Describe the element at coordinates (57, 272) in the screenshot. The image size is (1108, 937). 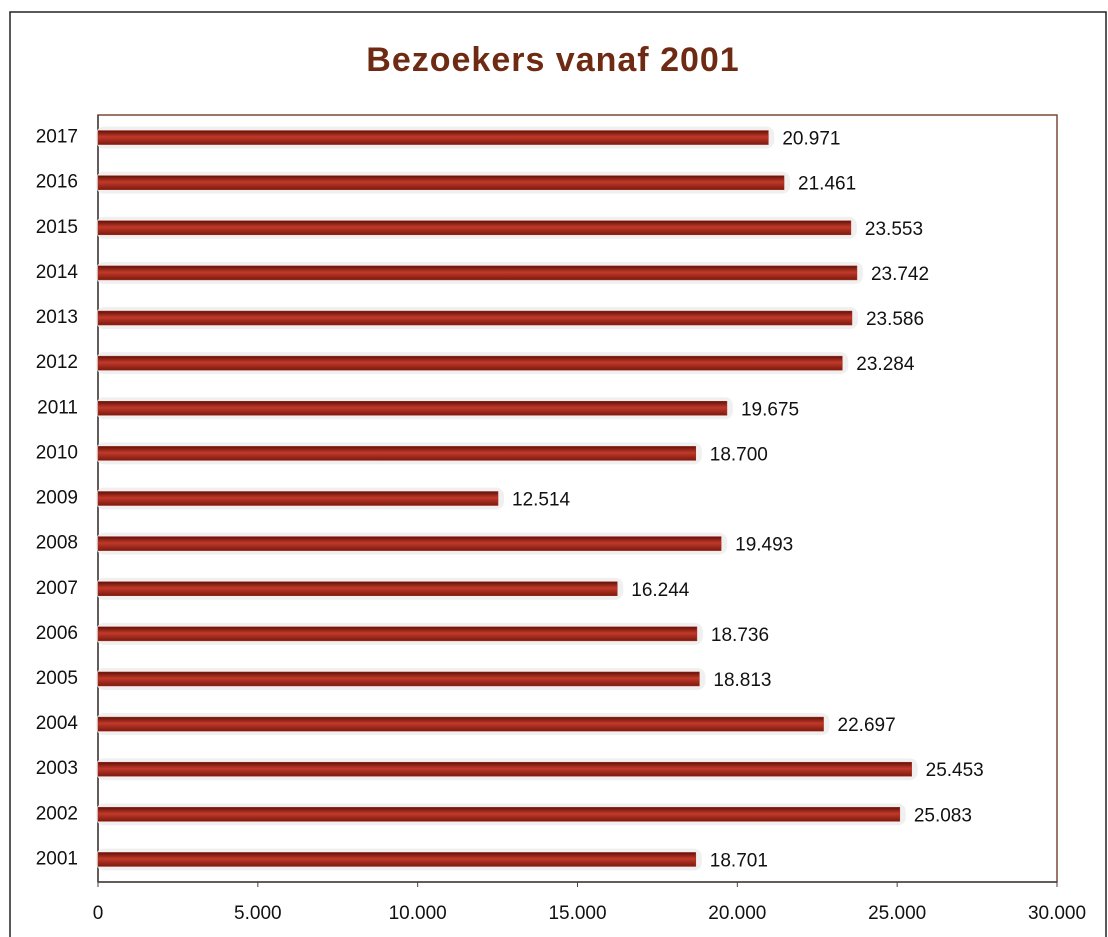
I see `y-tick-label: 2014` at that location.